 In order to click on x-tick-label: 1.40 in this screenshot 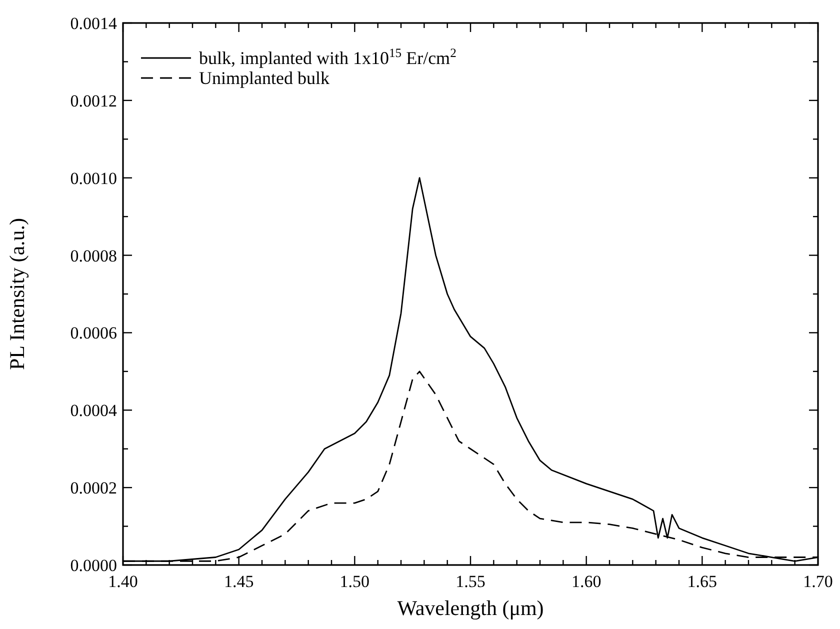, I will do `click(123, 581)`.